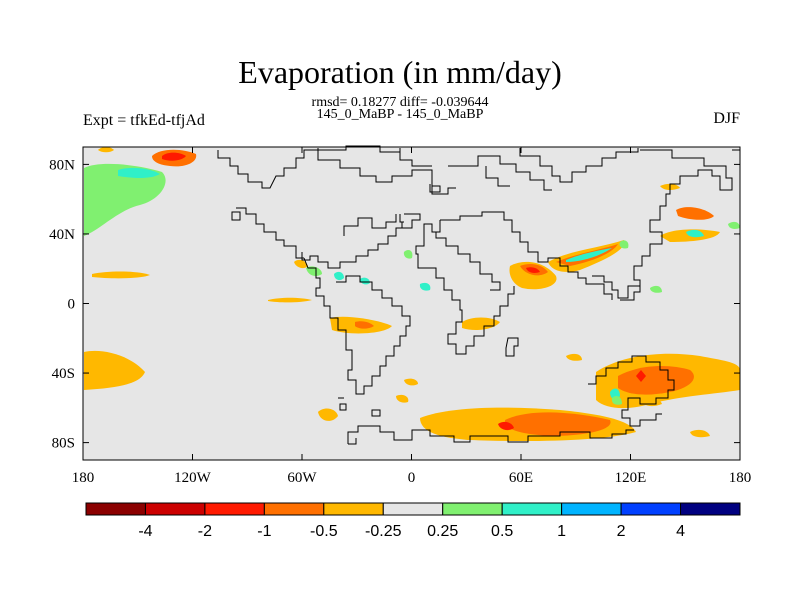 Image resolution: width=800 pixels, height=600 pixels. I want to click on experiment-line: 145_0_MaBP - 145_0_MaBP, so click(400, 114).